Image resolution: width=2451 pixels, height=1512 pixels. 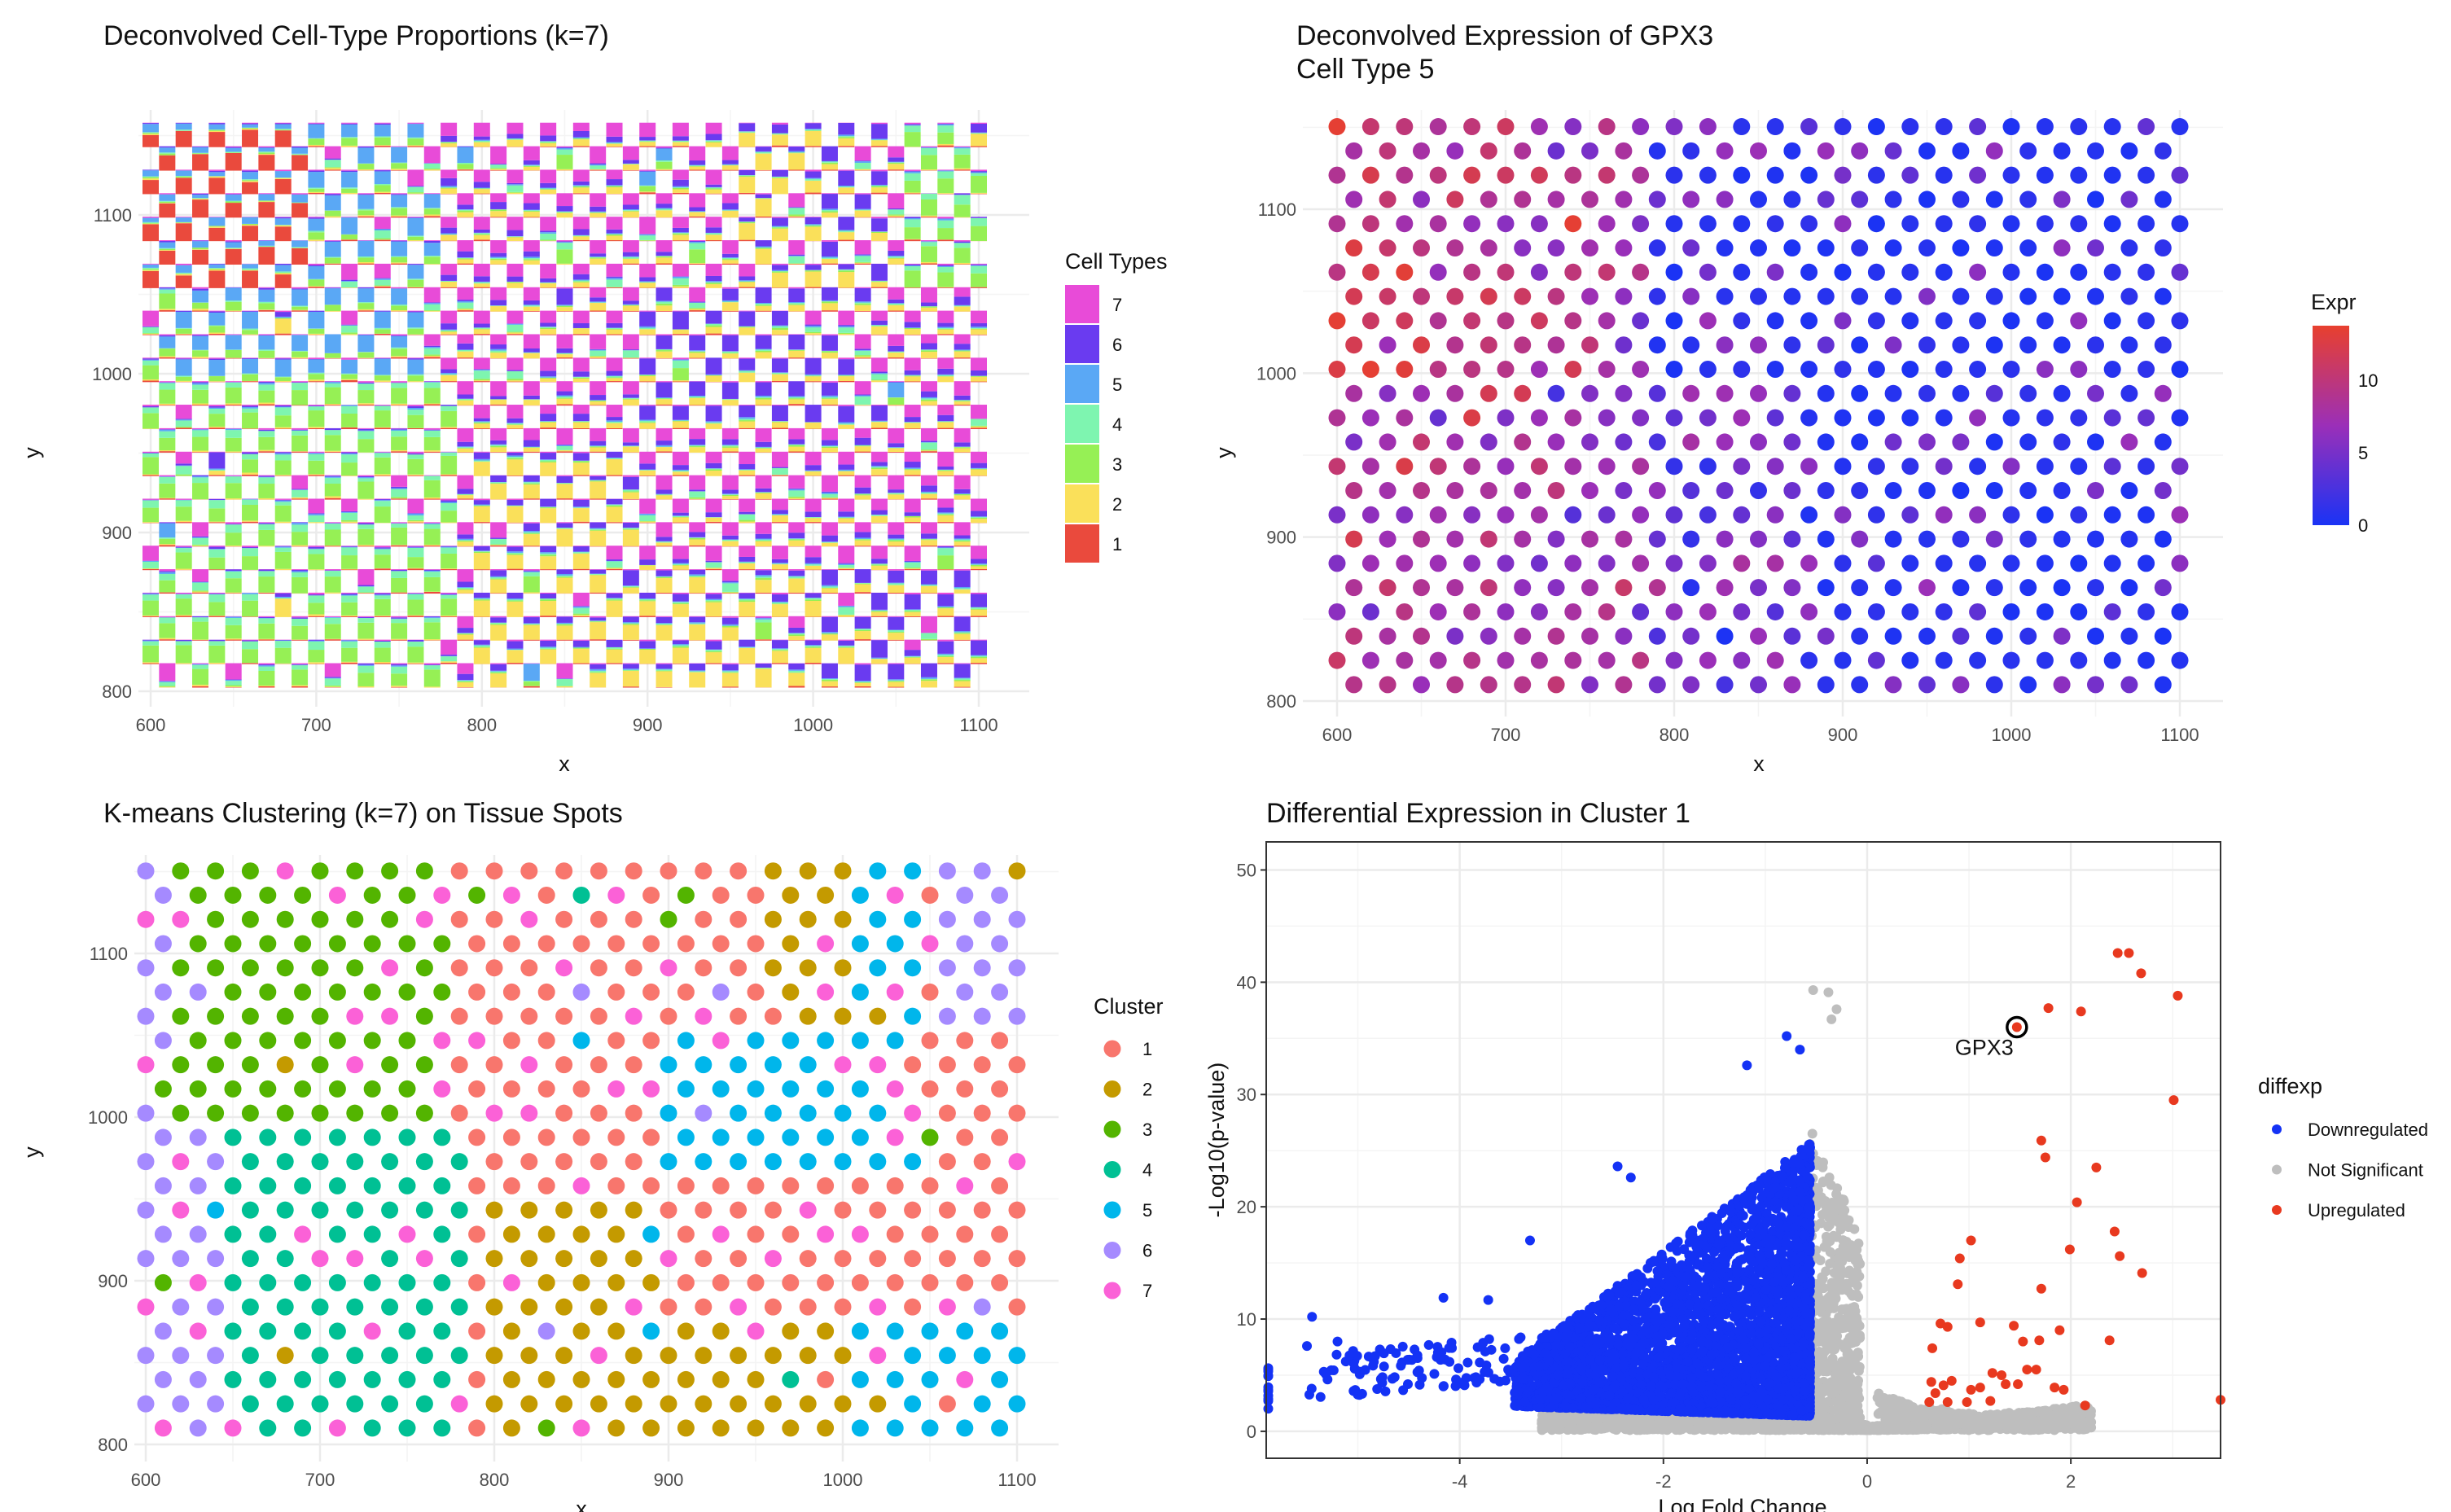 I want to click on panel1-ylabel: y, so click(x=32, y=452).